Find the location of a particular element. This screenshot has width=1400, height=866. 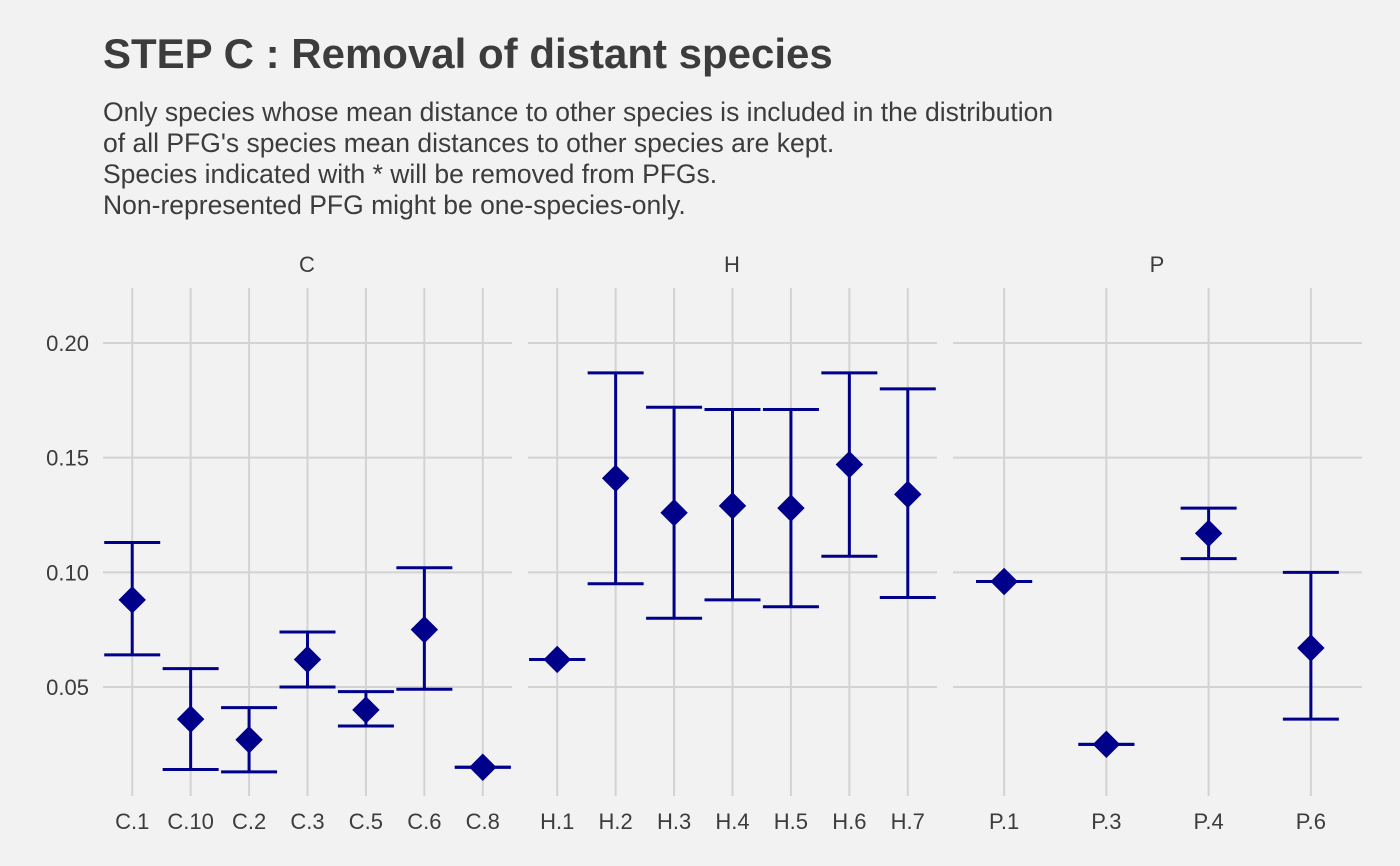

x-tick-label: H.1 is located at coordinates (557, 821).